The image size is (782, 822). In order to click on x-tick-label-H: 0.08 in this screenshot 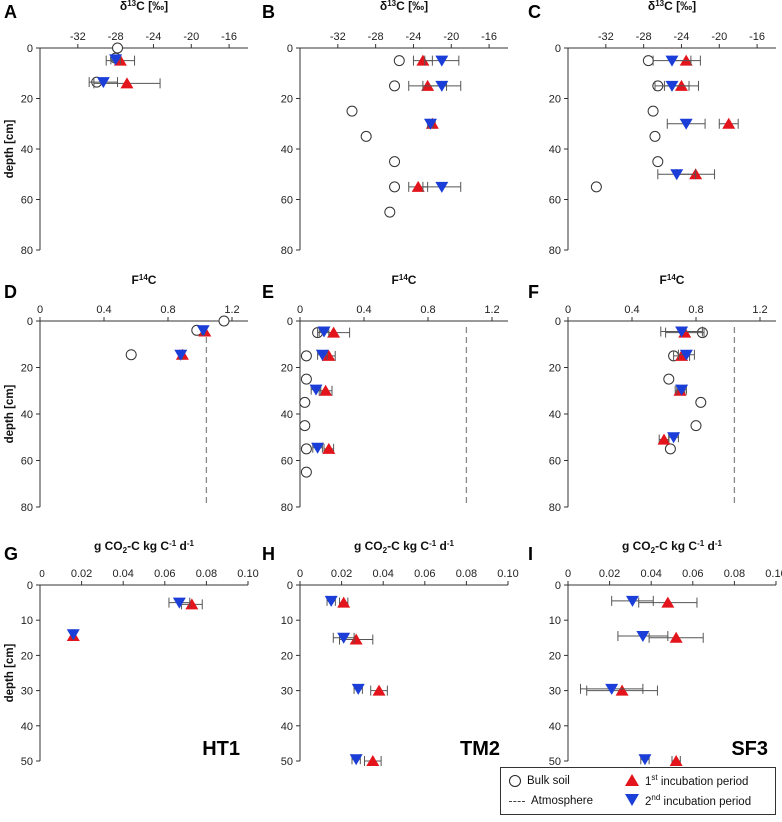, I will do `click(466, 574)`.